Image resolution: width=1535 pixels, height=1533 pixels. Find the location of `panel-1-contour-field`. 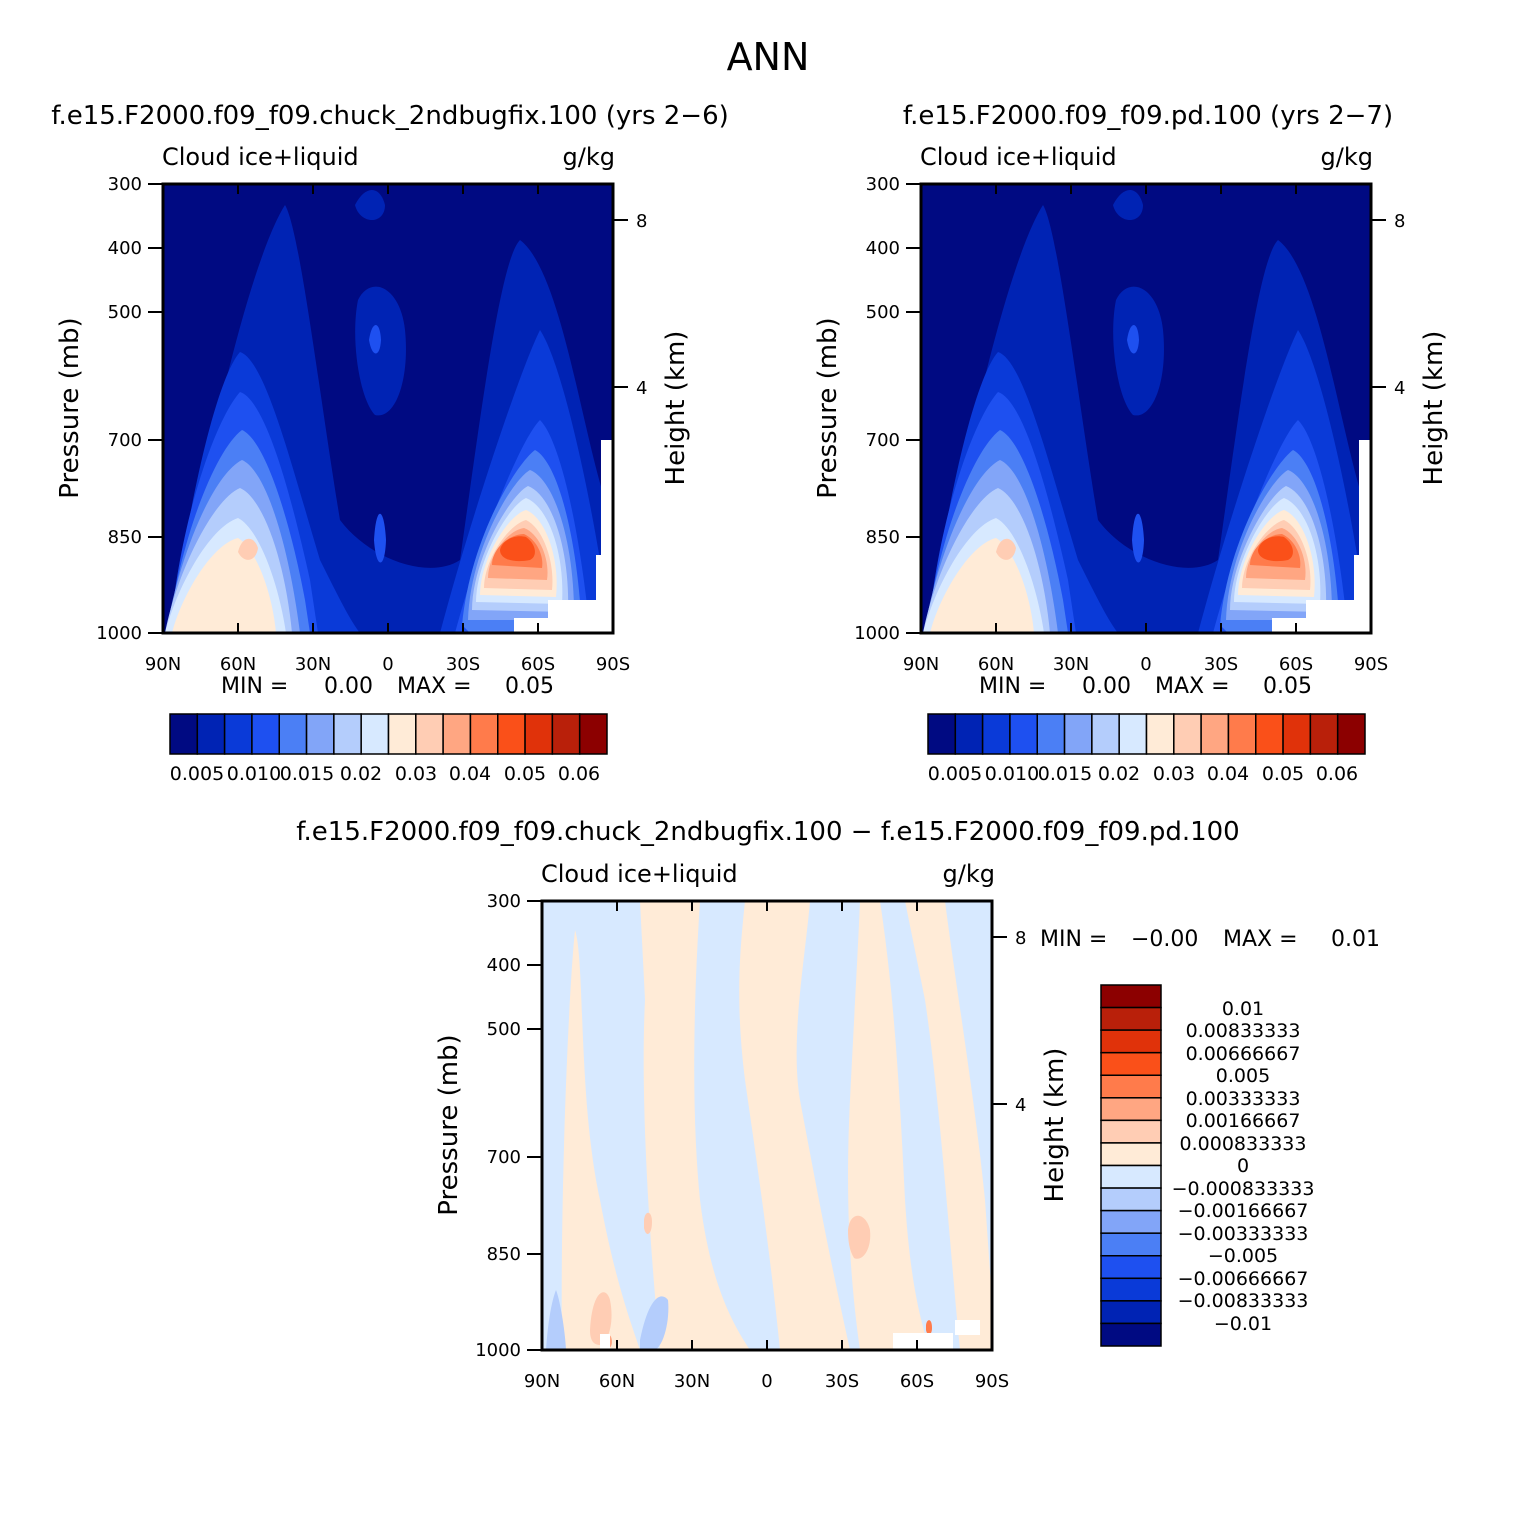

panel-1-contour-field is located at coordinates (388, 408).